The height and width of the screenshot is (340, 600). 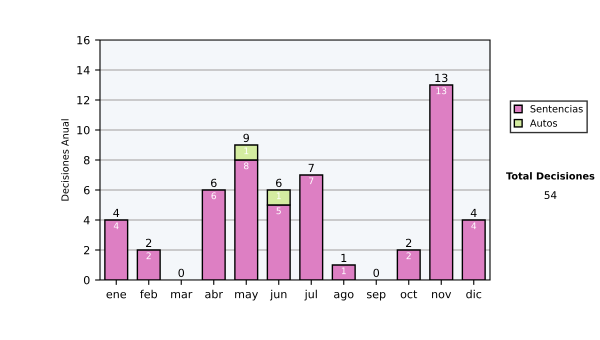 I want to click on x-tick-label: sep, so click(x=376, y=296).